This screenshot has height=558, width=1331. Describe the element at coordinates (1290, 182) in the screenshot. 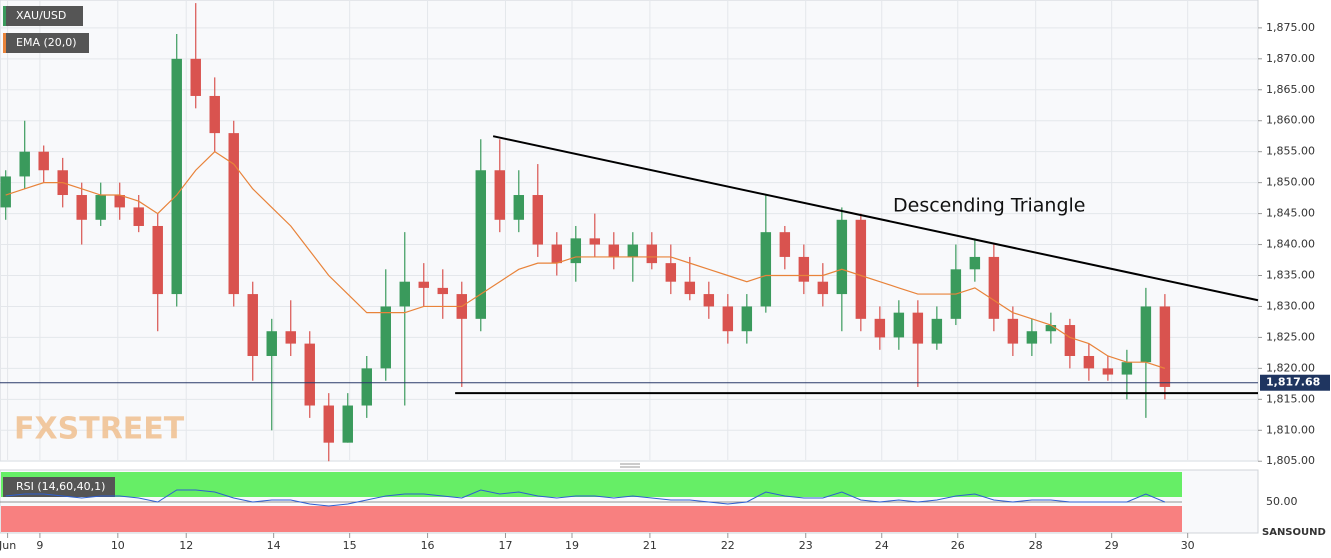

I see `y-tick-label: 1,850.00` at that location.